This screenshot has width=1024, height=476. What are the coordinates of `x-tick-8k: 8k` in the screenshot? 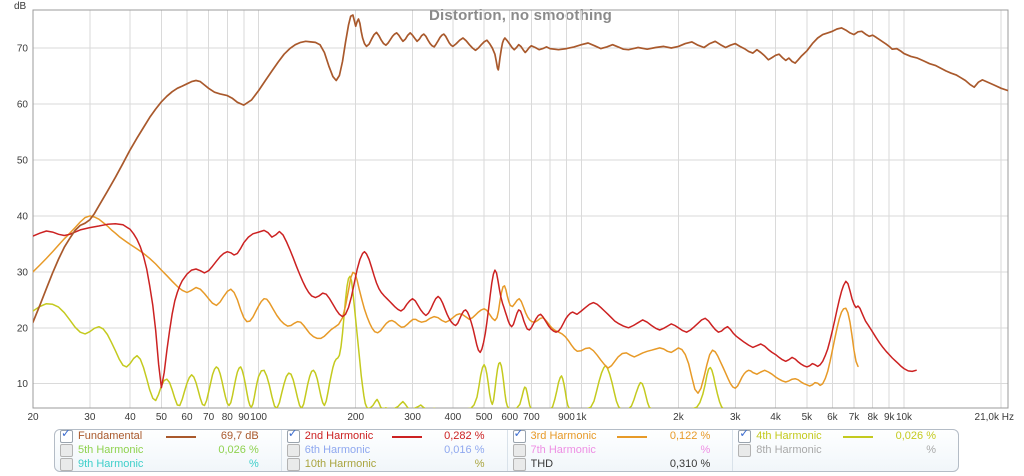 It's located at (873, 417).